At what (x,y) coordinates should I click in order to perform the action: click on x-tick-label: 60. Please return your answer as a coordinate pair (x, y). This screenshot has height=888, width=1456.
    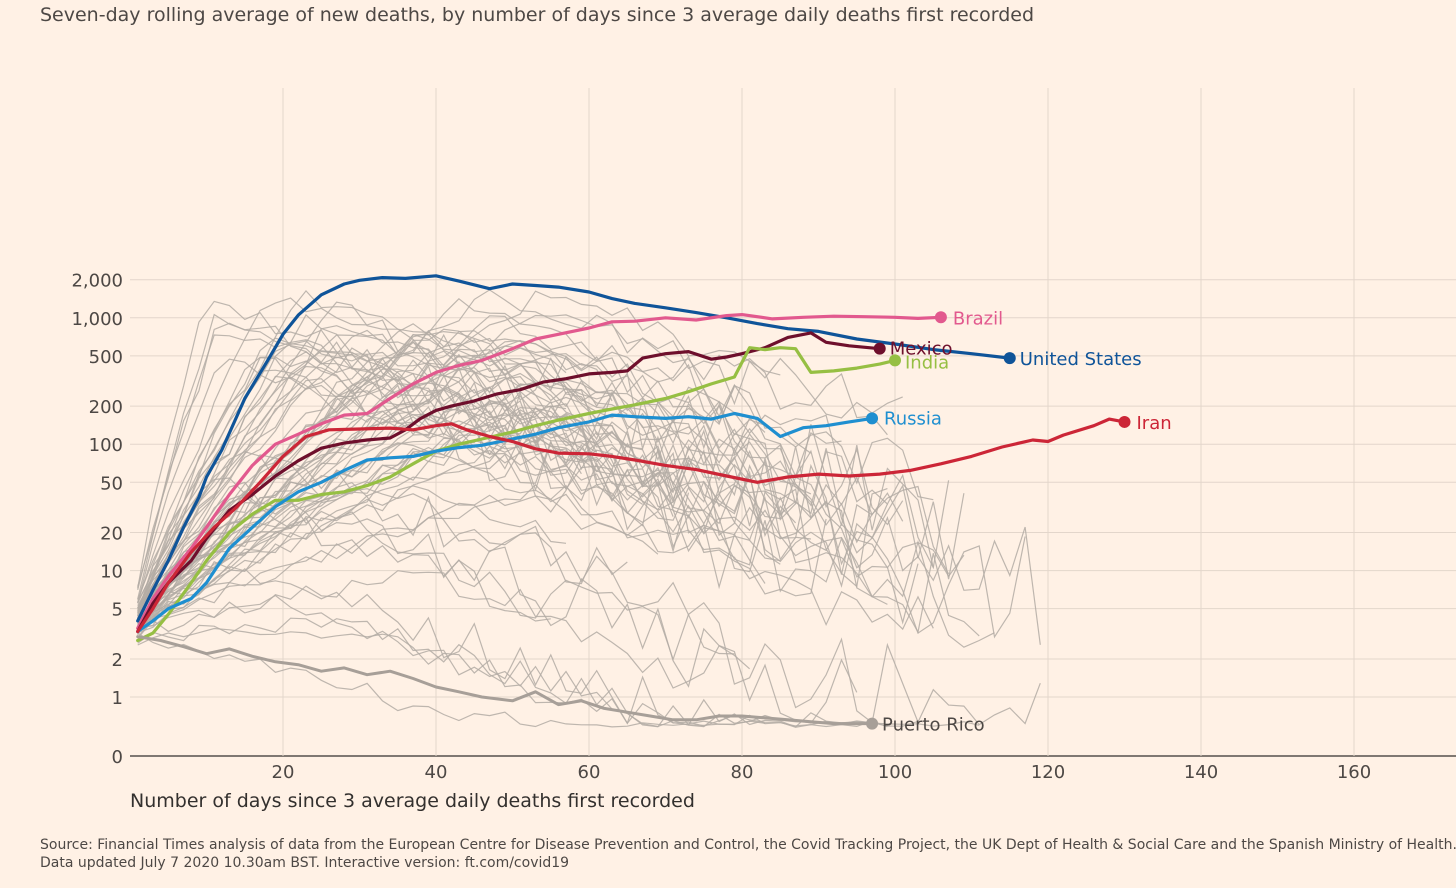
    Looking at the image, I should click on (589, 772).